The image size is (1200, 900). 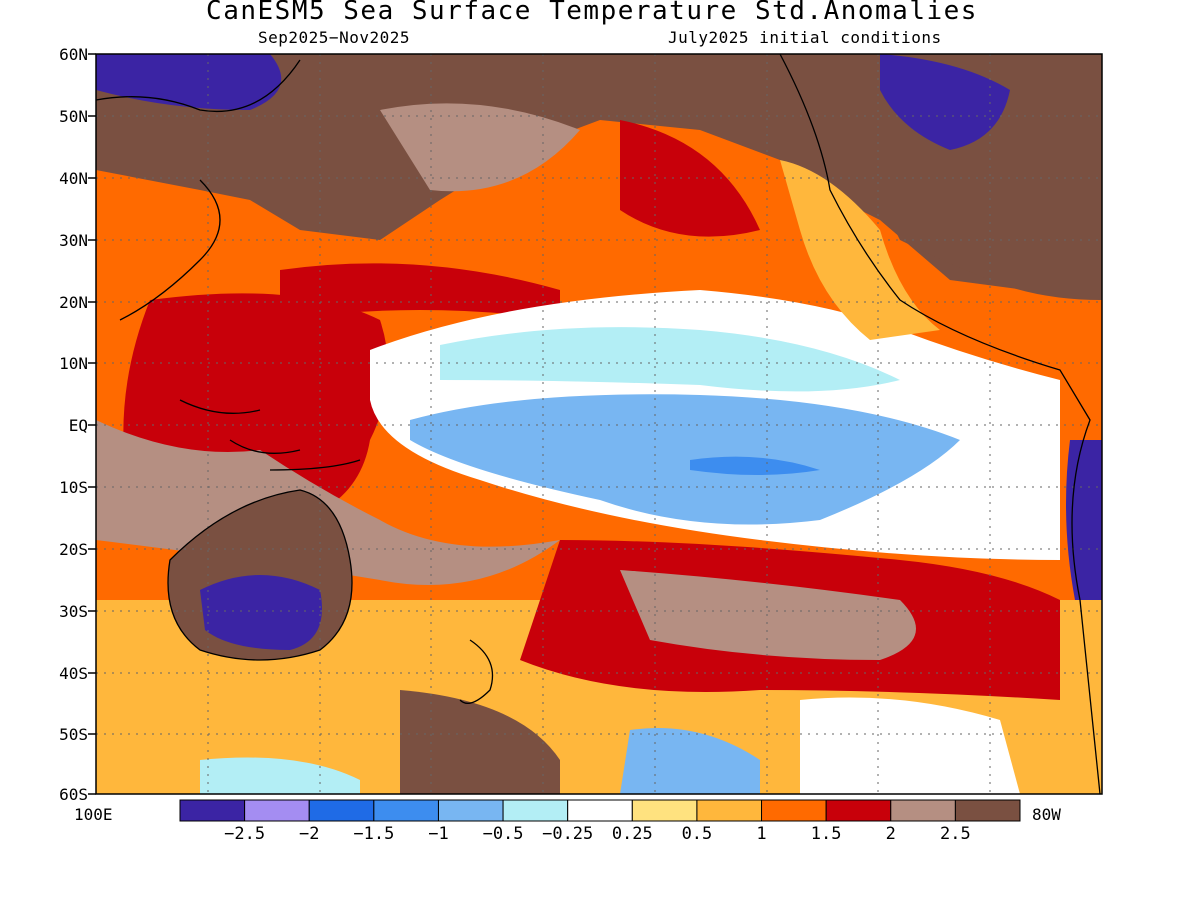 What do you see at coordinates (92, 424) in the screenshot?
I see `lat-ticks` at bounding box center [92, 424].